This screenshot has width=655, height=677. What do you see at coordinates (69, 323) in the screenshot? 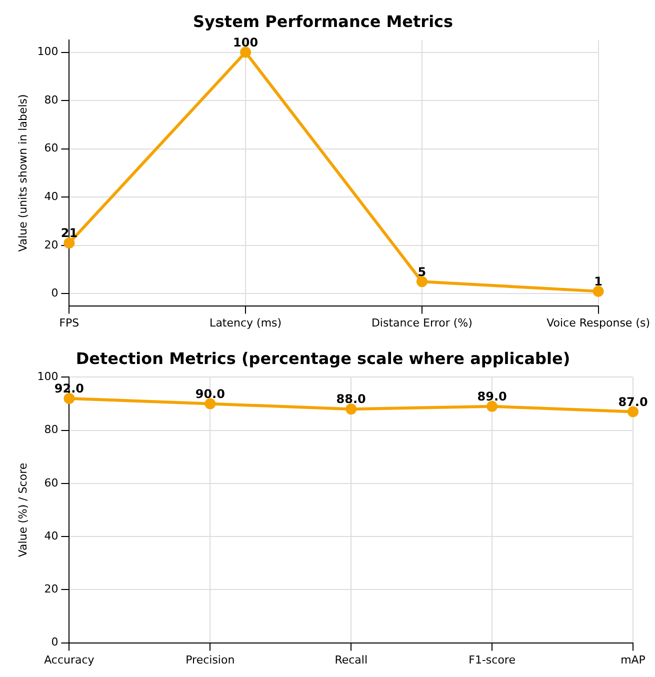
I see `x-tick-label: FPS` at bounding box center [69, 323].